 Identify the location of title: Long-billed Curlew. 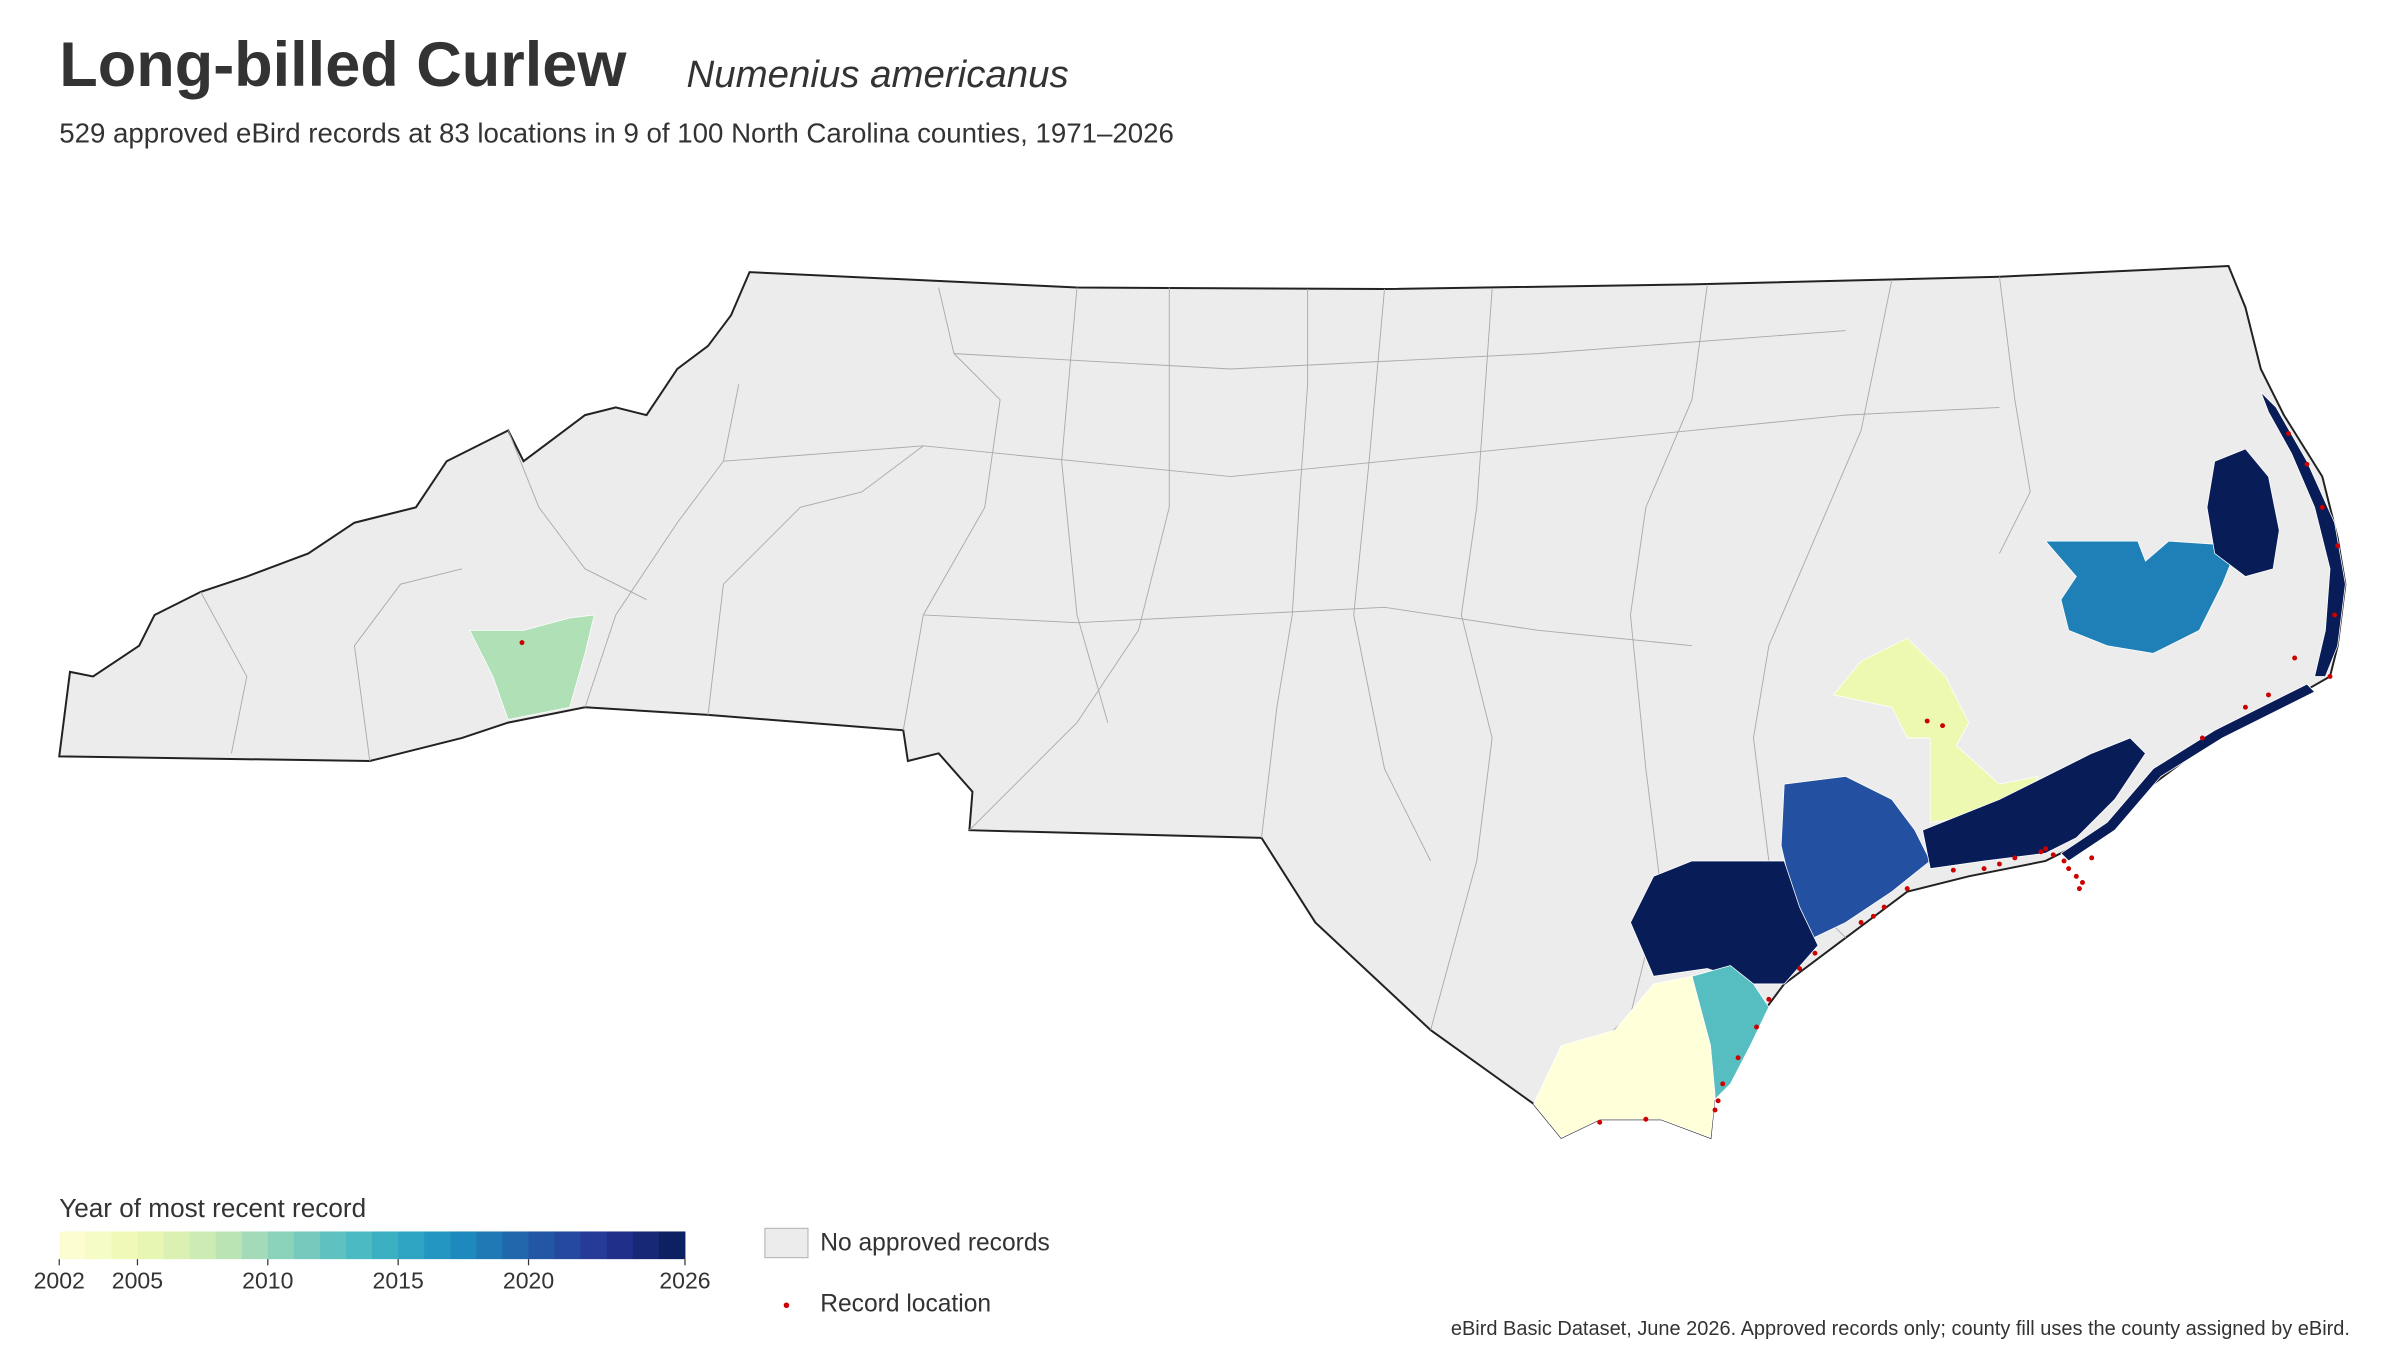
(343, 65).